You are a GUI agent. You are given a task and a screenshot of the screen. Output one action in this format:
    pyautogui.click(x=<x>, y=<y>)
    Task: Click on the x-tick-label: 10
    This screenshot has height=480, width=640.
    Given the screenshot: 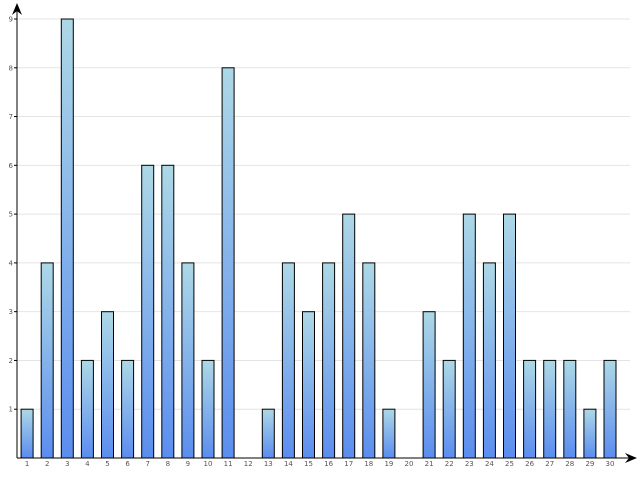 What is the action you would take?
    pyautogui.click(x=208, y=464)
    